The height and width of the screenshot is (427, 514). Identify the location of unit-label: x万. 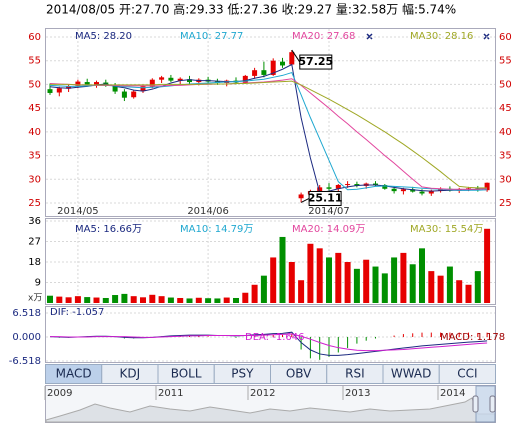
(35, 299).